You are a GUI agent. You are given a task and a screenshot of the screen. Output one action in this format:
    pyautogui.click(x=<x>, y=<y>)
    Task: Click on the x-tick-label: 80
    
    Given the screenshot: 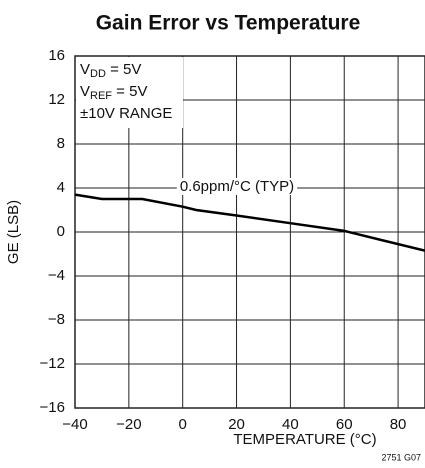 What is the action you would take?
    pyautogui.click(x=398, y=424)
    